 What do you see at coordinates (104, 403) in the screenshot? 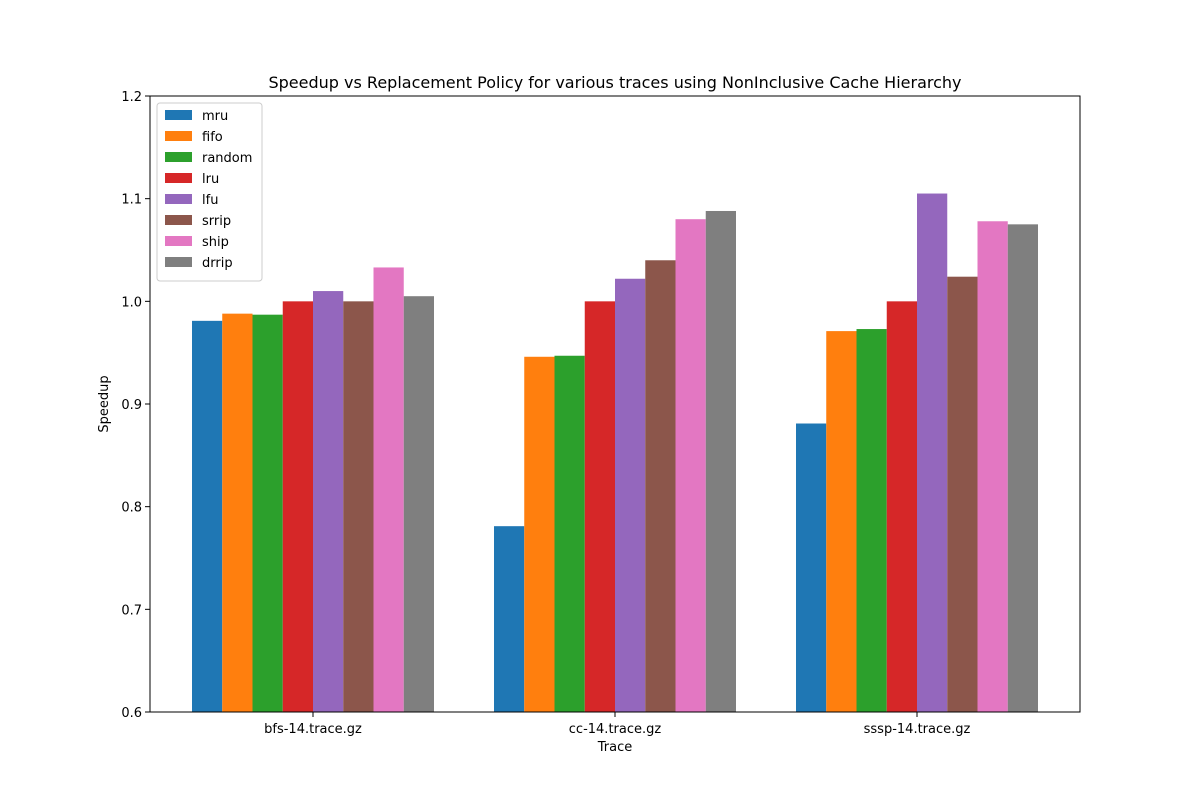
I see `y-axis-label: Speedup` at bounding box center [104, 403].